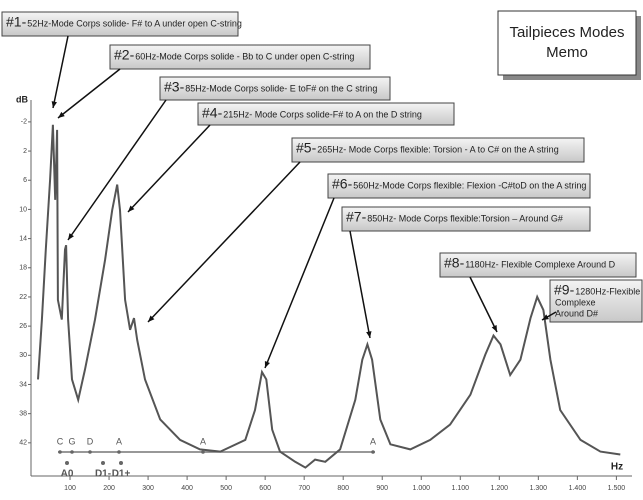 Image resolution: width=643 pixels, height=500 pixels. I want to click on y-tick-label: 38, so click(23, 413).